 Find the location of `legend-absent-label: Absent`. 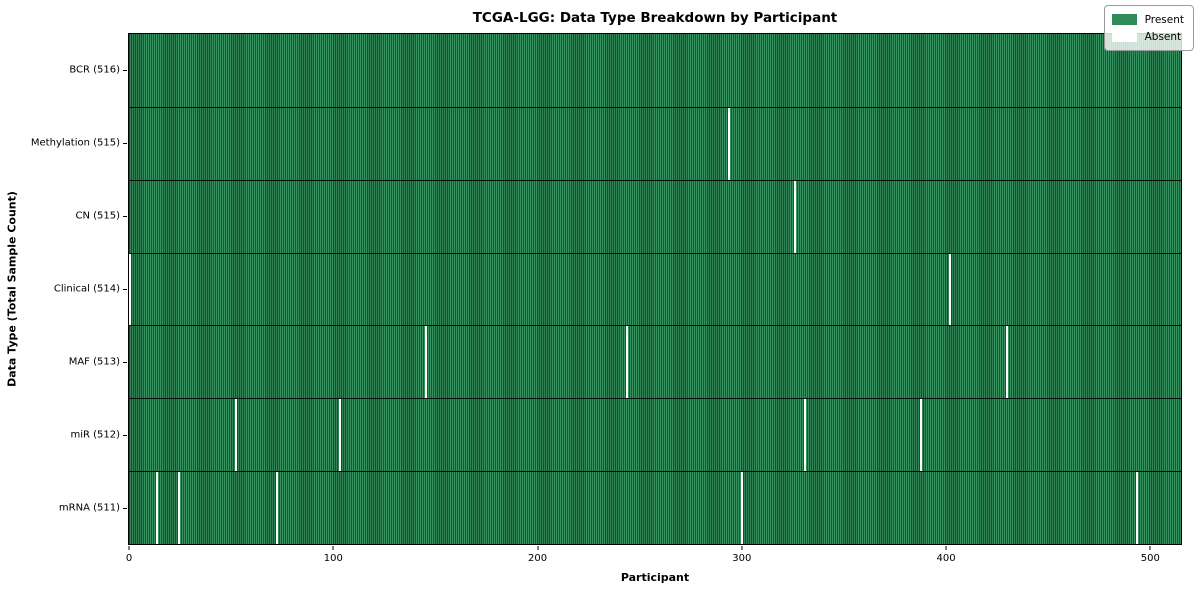

legend-absent-label: Absent is located at coordinates (1163, 36).